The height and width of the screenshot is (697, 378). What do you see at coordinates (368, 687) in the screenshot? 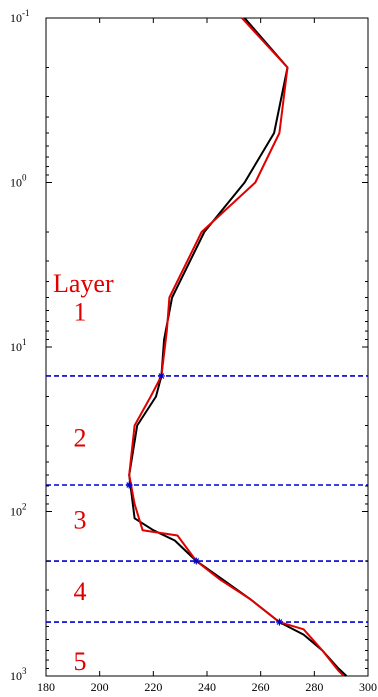
I see `x-tick-label: 300` at bounding box center [368, 687].